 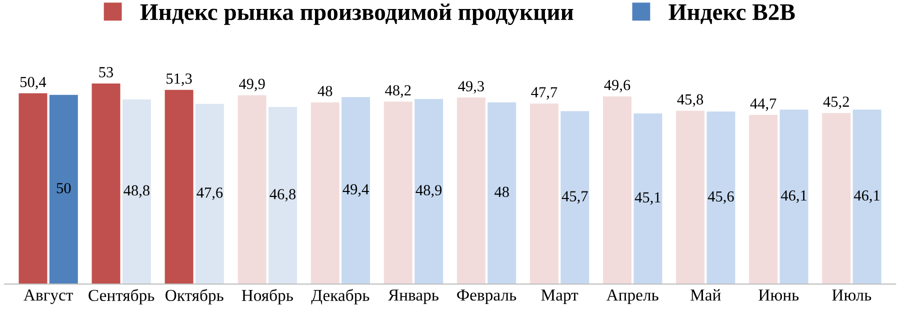 I want to click on data-label: 45,2, so click(x=836, y=103).